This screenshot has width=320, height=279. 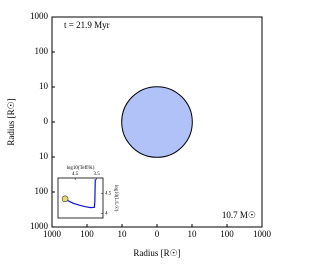 I want to click on track-line, so click(x=80, y=194).